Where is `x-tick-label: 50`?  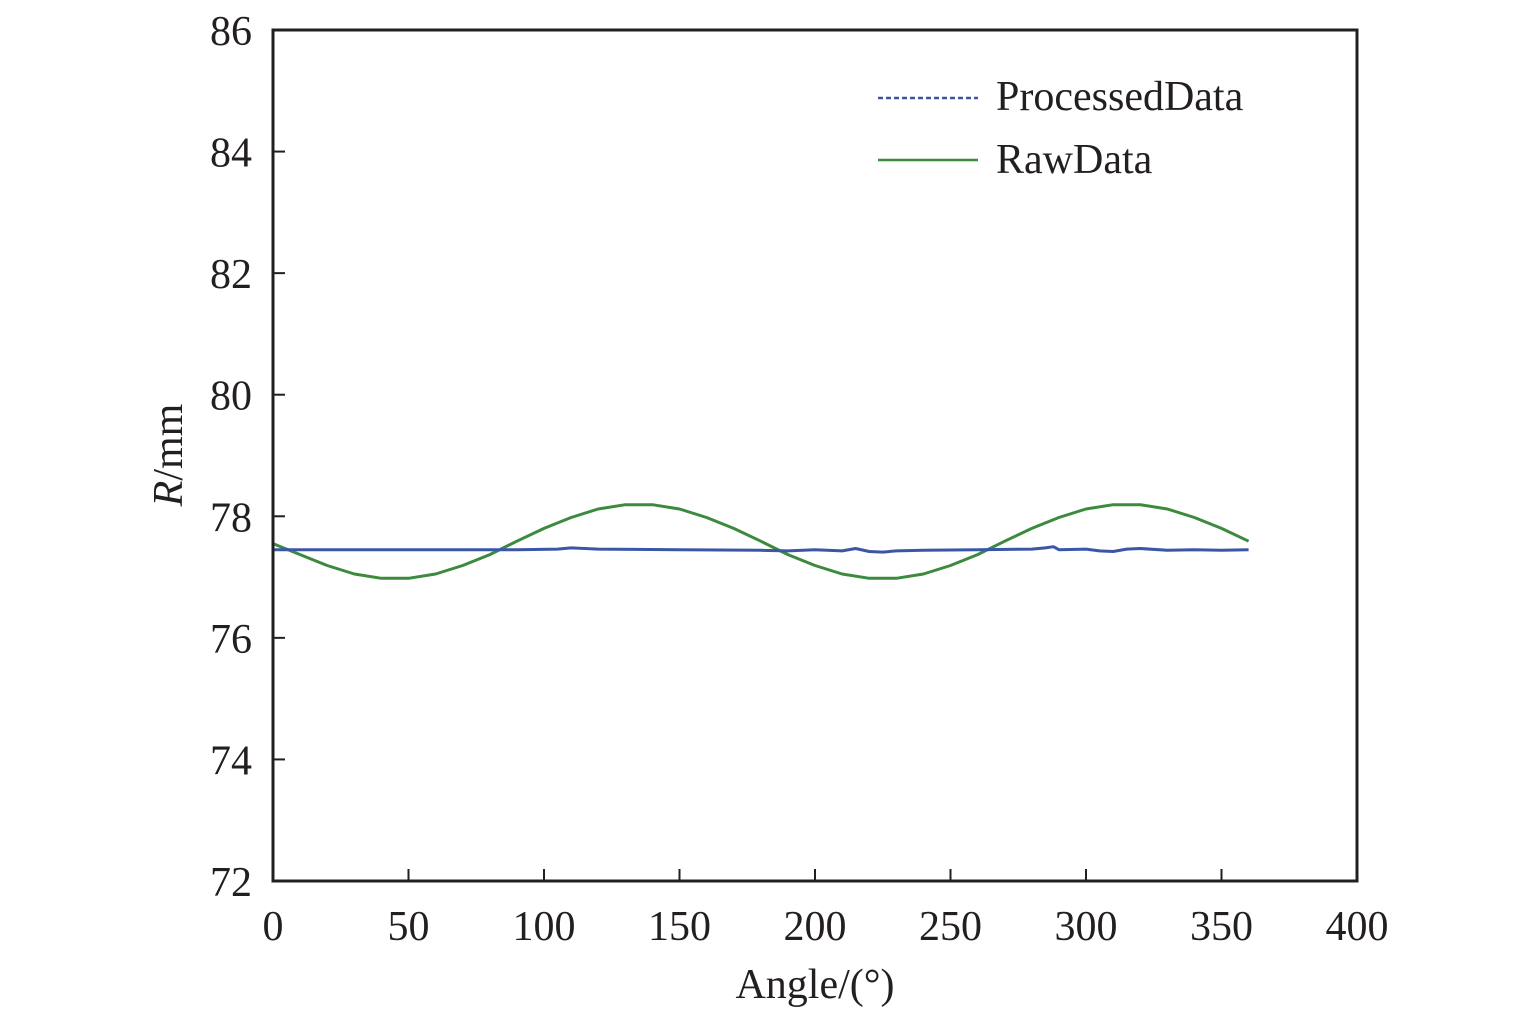 x-tick-label: 50 is located at coordinates (409, 927).